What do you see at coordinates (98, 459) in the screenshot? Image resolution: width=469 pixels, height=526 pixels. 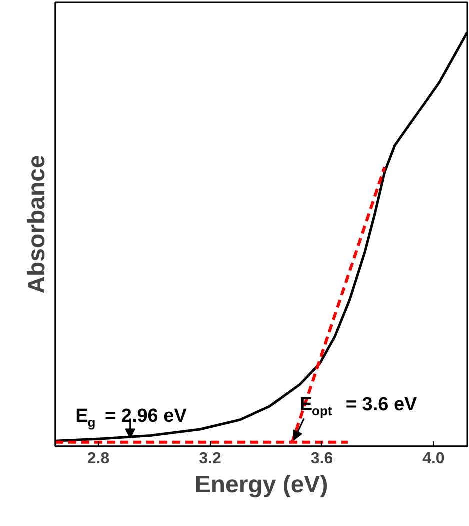 I see `x-tick-label: 2.8` at bounding box center [98, 459].